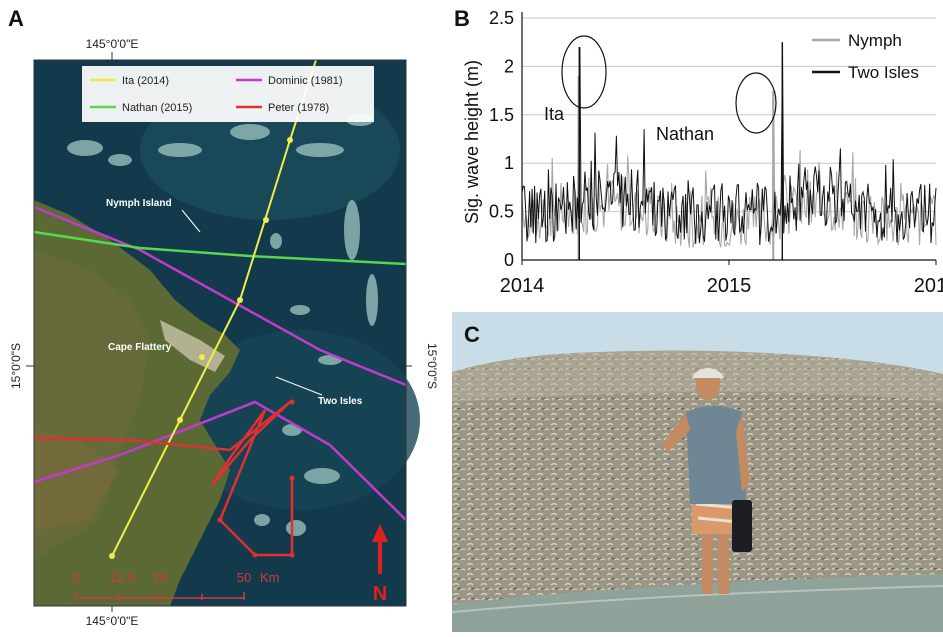  I want to click on track-dominic, so click(220, 296).